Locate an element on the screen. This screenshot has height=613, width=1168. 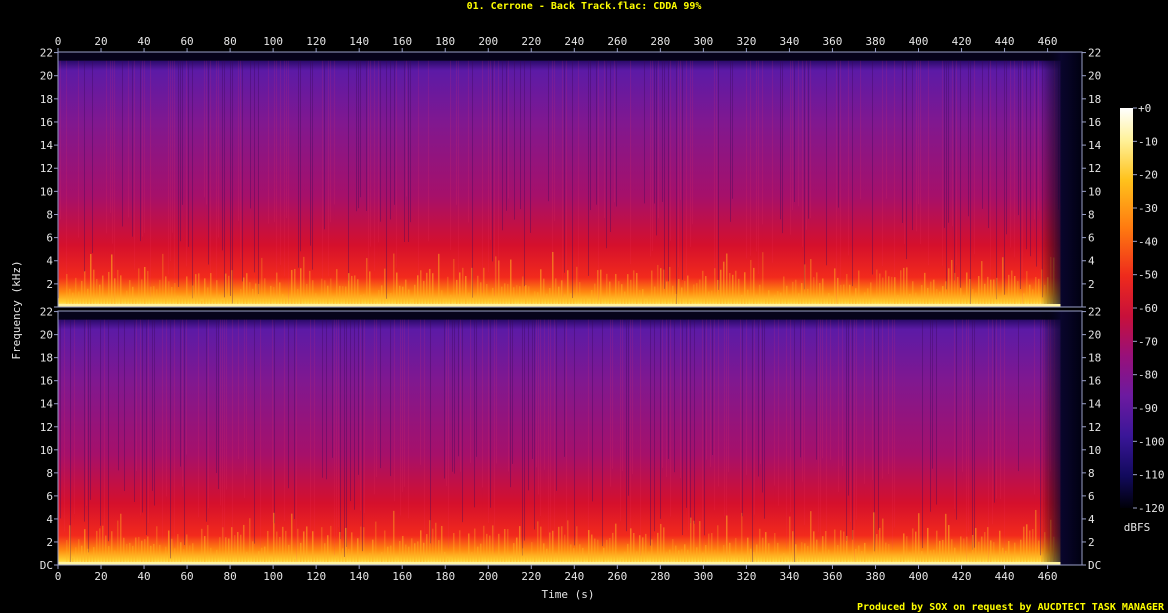
y-tick-label: 6 is located at coordinates (1091, 496).